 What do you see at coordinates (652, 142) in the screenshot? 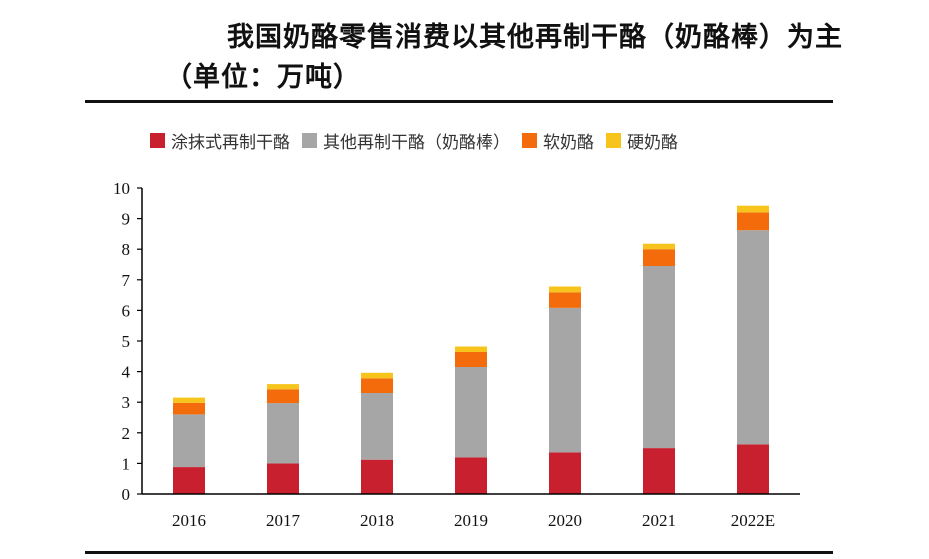
I see `legend-label-hard: 硬奶酪` at bounding box center [652, 142].